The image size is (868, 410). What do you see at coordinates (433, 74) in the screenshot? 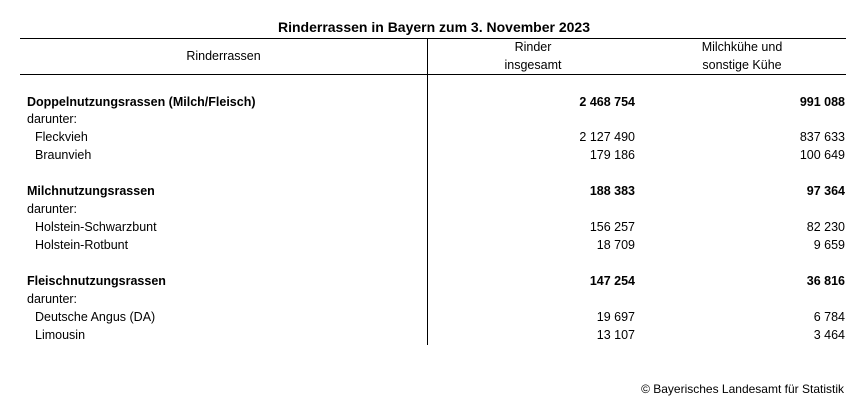
I see `header-bottom-rule` at bounding box center [433, 74].